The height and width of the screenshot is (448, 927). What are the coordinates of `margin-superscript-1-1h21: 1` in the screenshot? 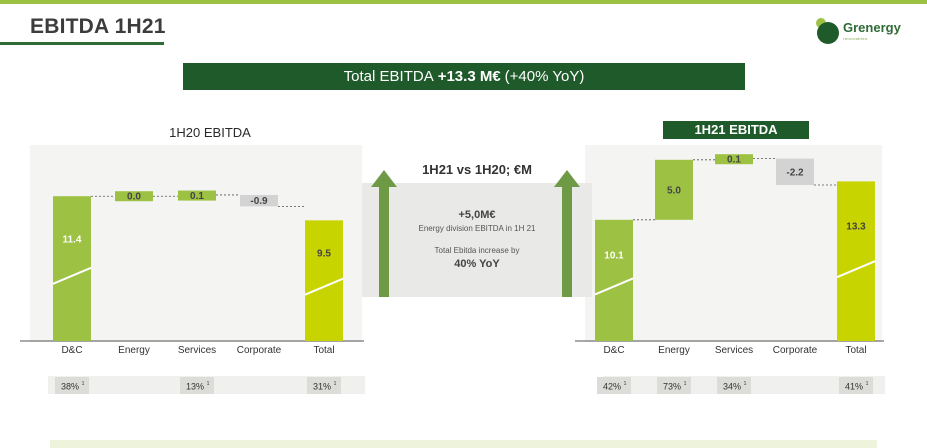 It's located at (685, 384).